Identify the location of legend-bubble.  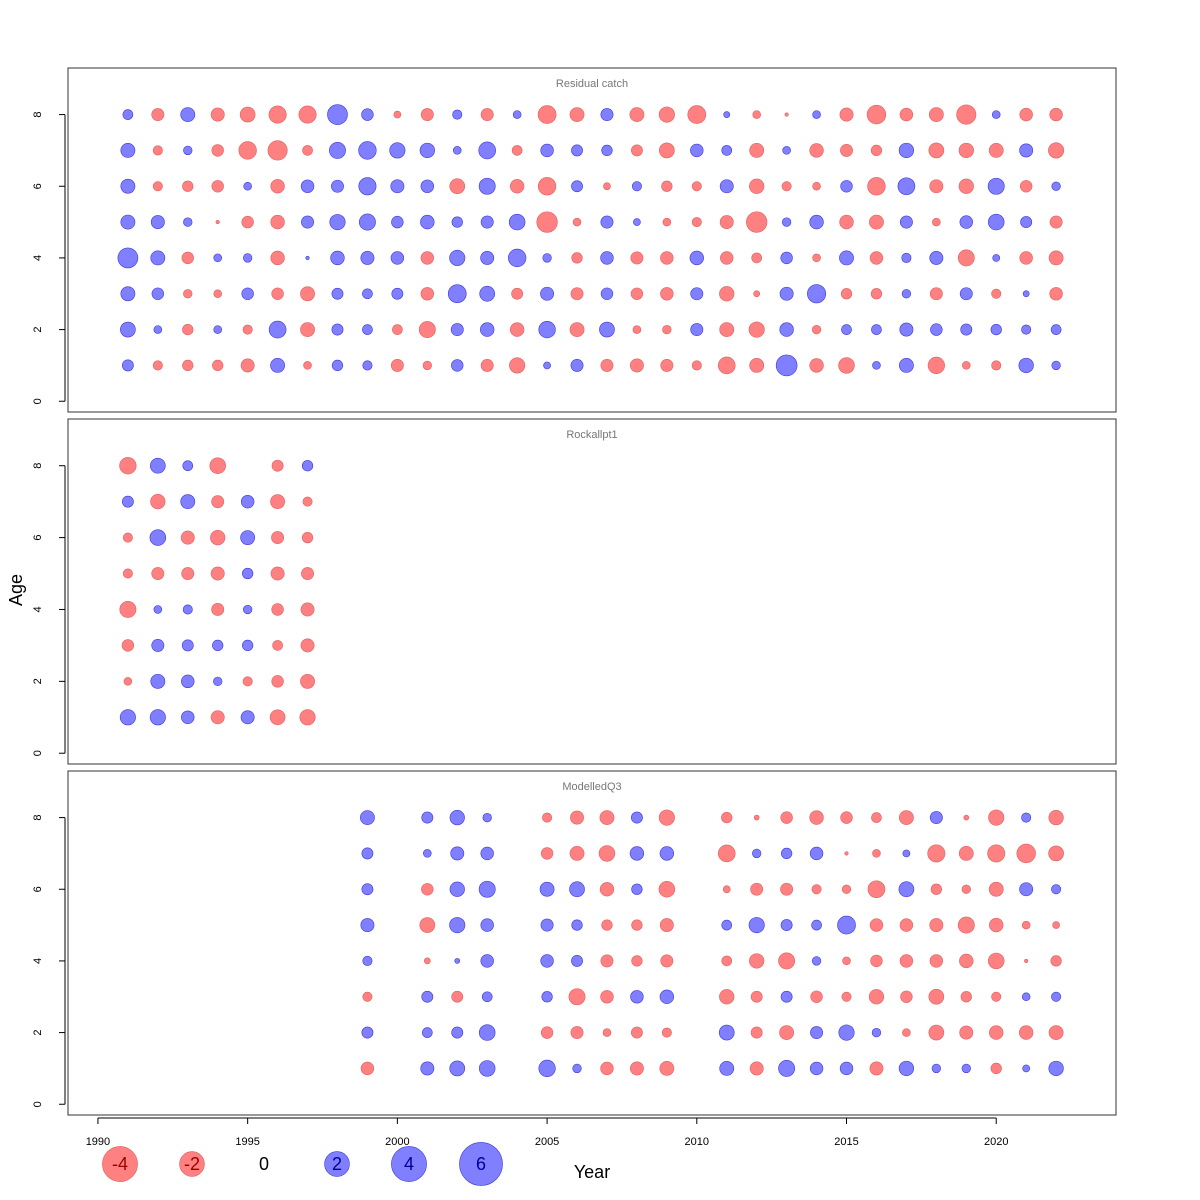
(192, 1164).